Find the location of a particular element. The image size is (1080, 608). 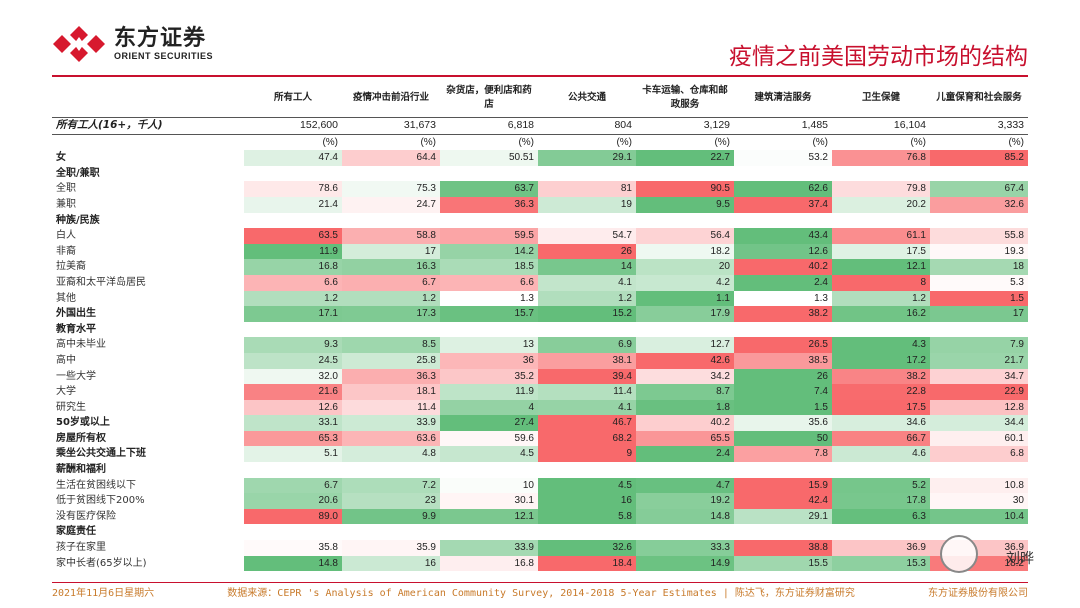

table-cell: 24.7 is located at coordinates (391, 204).